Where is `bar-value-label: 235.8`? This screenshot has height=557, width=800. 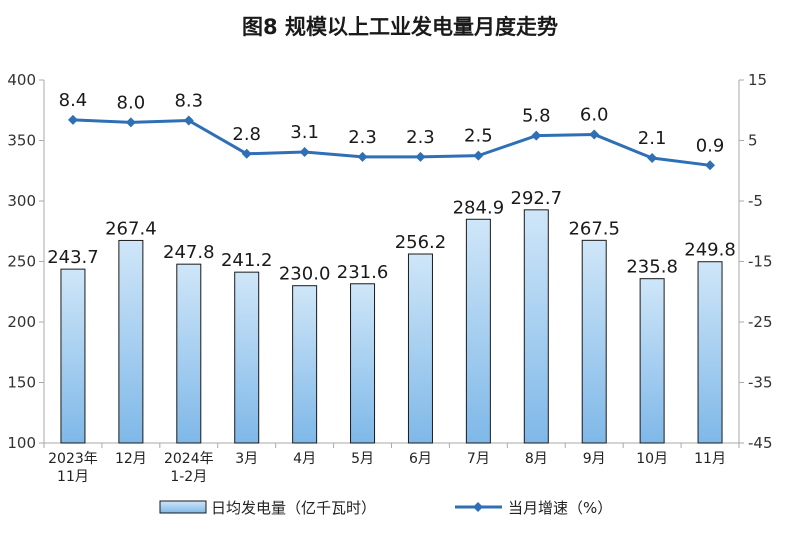 bar-value-label: 235.8 is located at coordinates (652, 267).